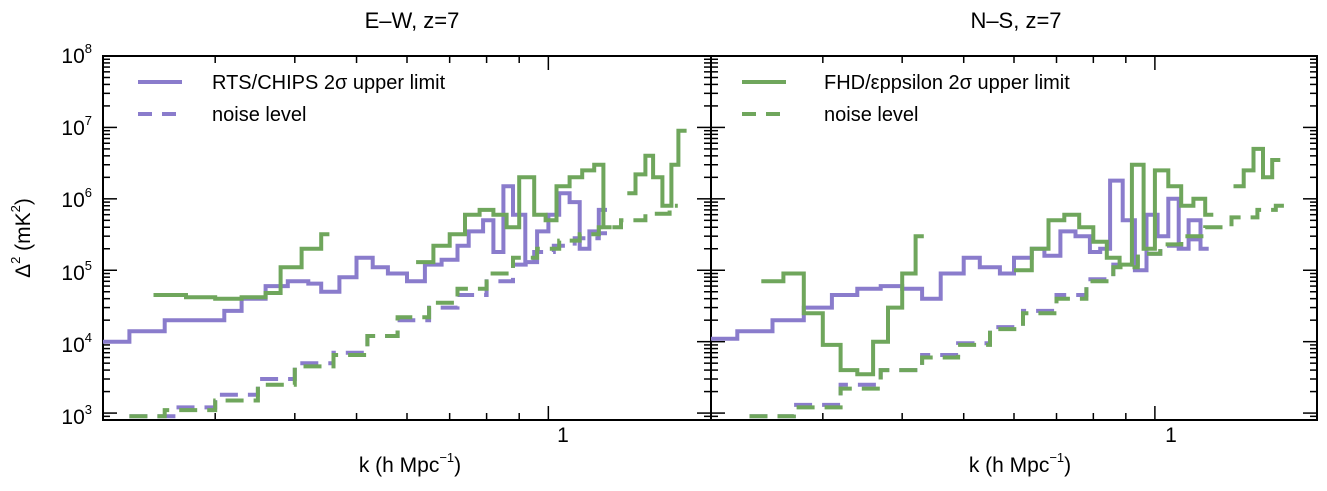 The height and width of the screenshot is (491, 1327). Describe the element at coordinates (410, 463) in the screenshot. I see `x-axis-label-ew: k (h Mpc−1)` at that location.